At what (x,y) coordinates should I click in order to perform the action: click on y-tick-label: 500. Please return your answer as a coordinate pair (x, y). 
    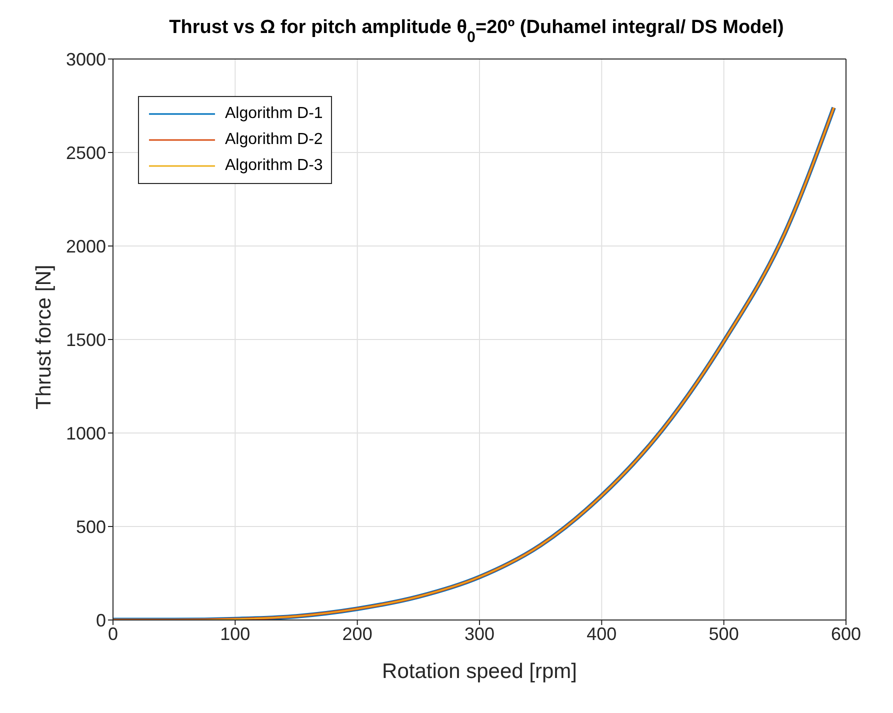
    Looking at the image, I should click on (91, 526).